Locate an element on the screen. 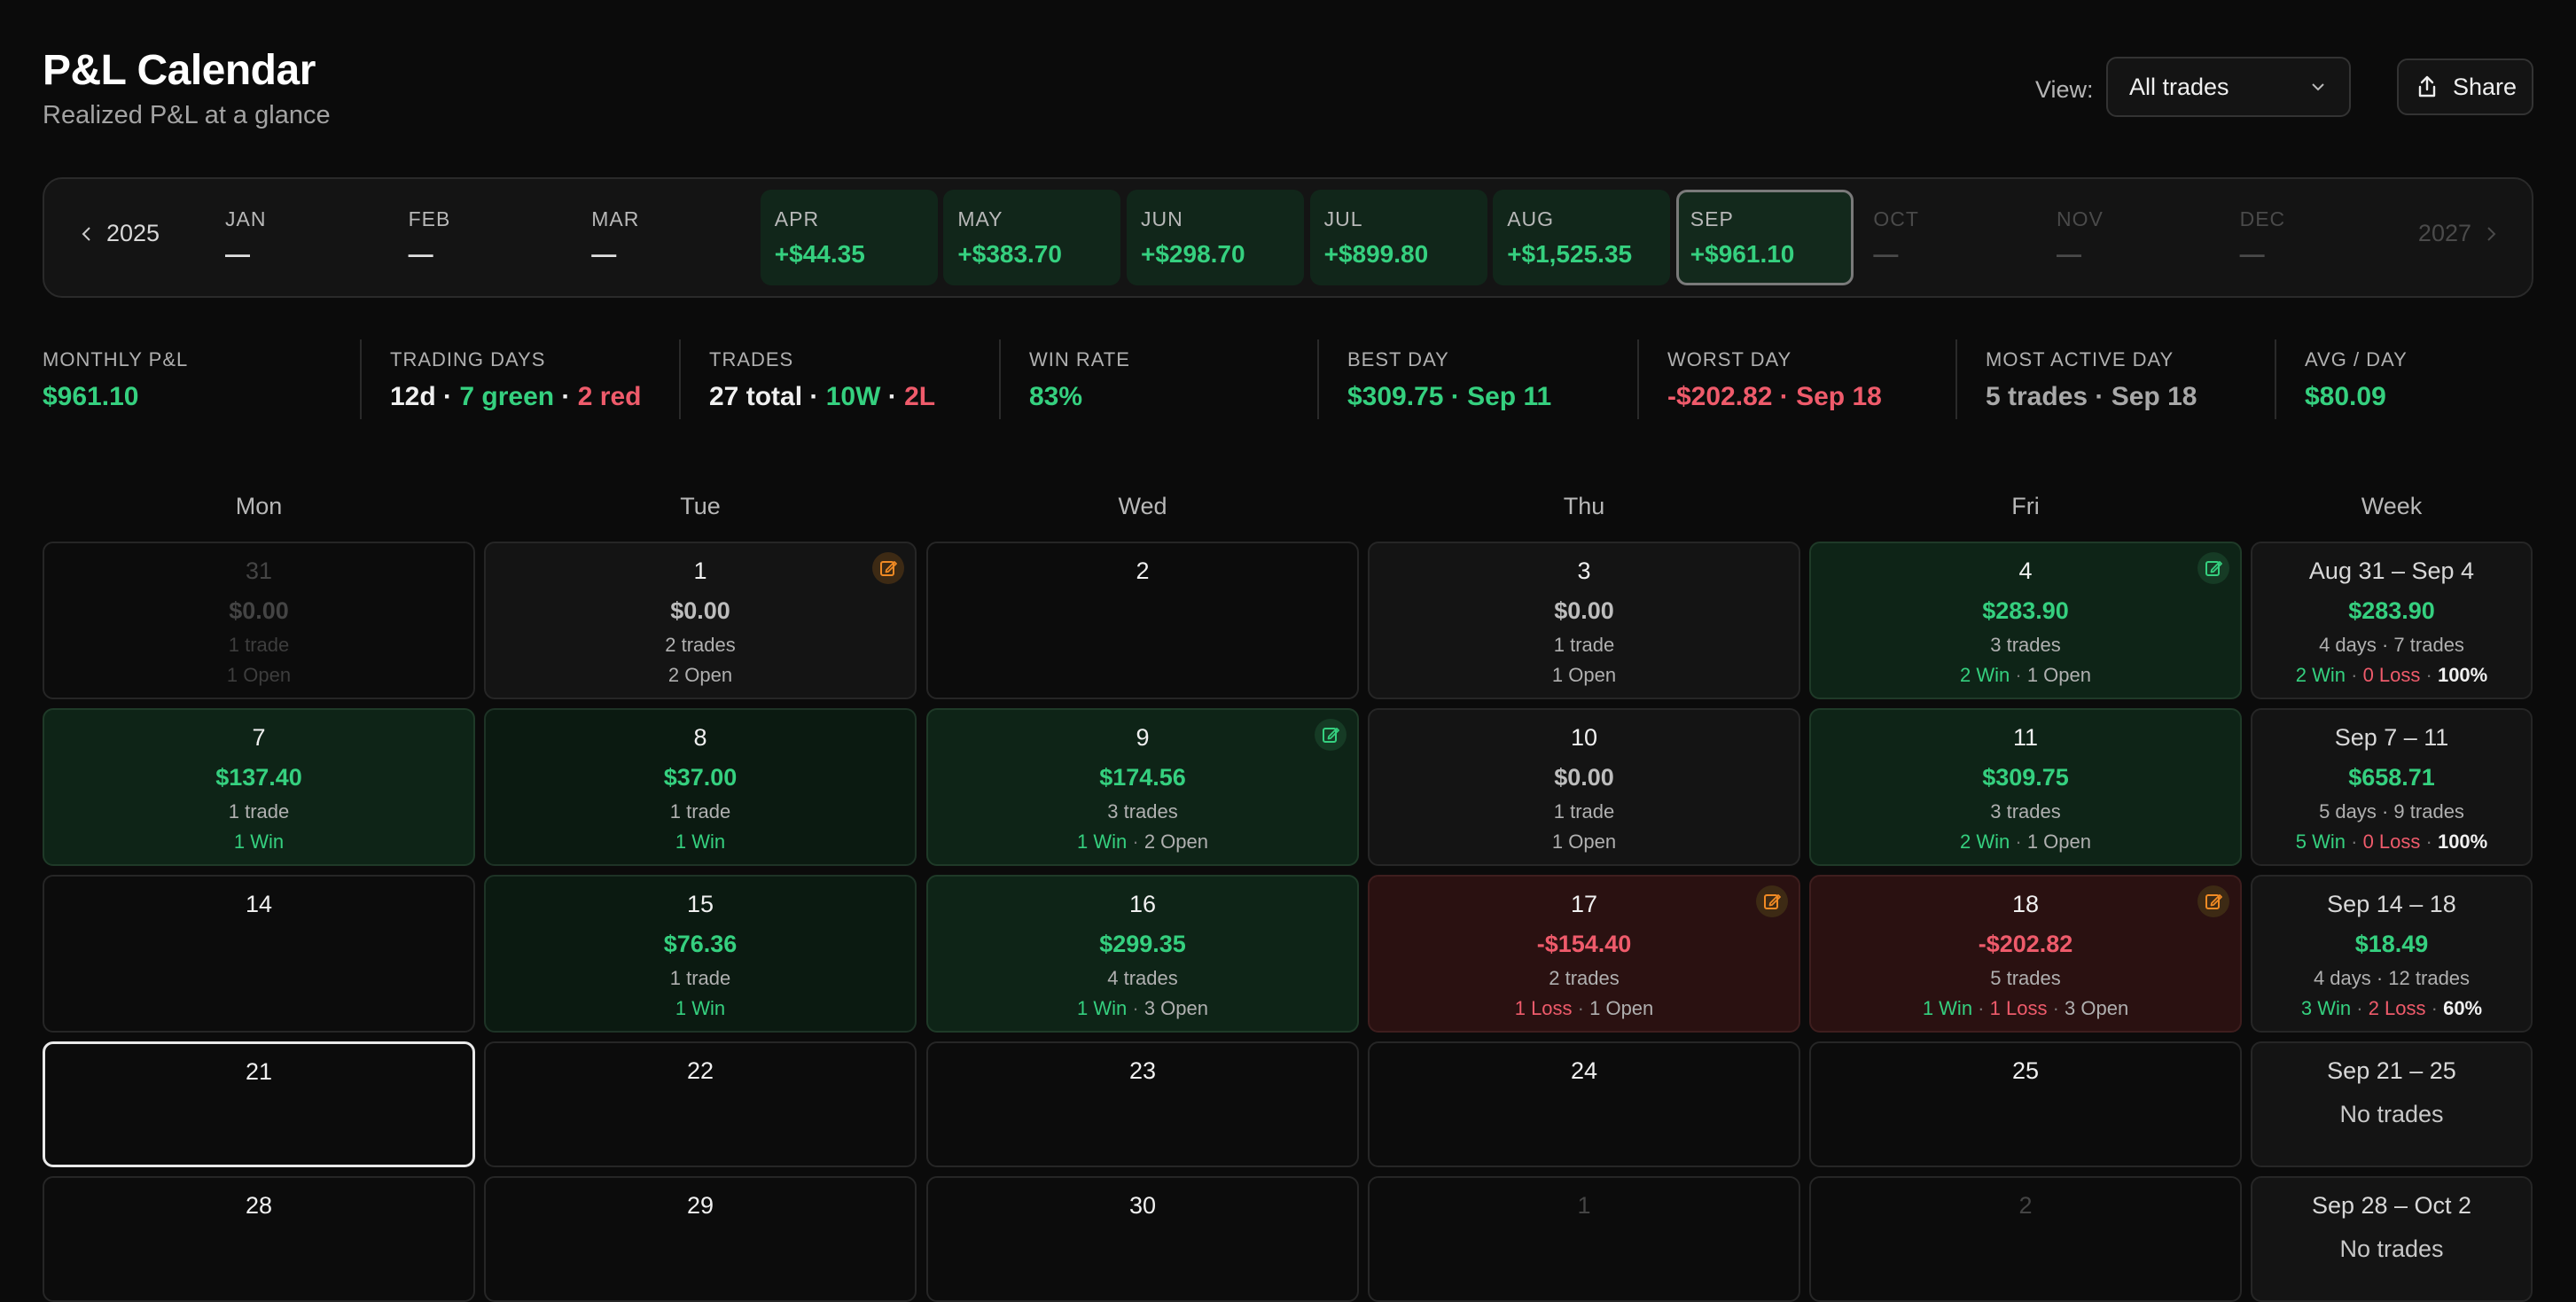  status-item: 2 Open is located at coordinates (1176, 841).